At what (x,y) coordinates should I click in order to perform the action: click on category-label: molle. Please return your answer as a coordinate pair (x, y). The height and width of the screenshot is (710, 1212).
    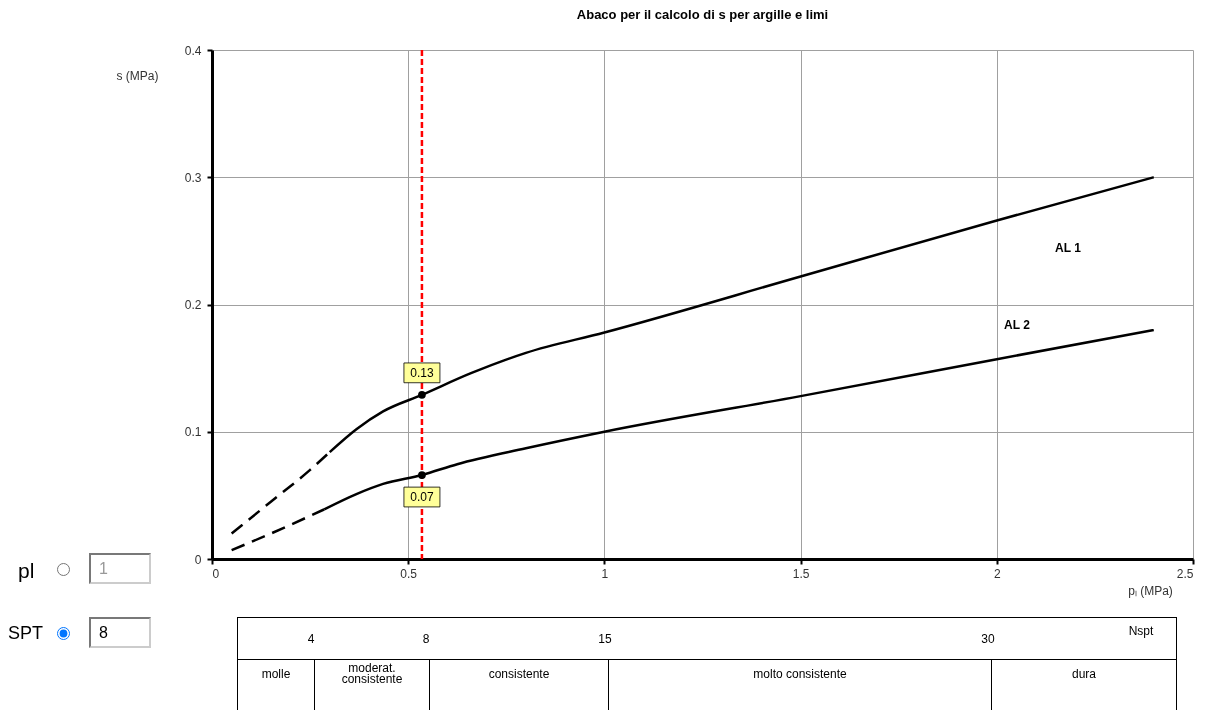
    Looking at the image, I should click on (276, 674).